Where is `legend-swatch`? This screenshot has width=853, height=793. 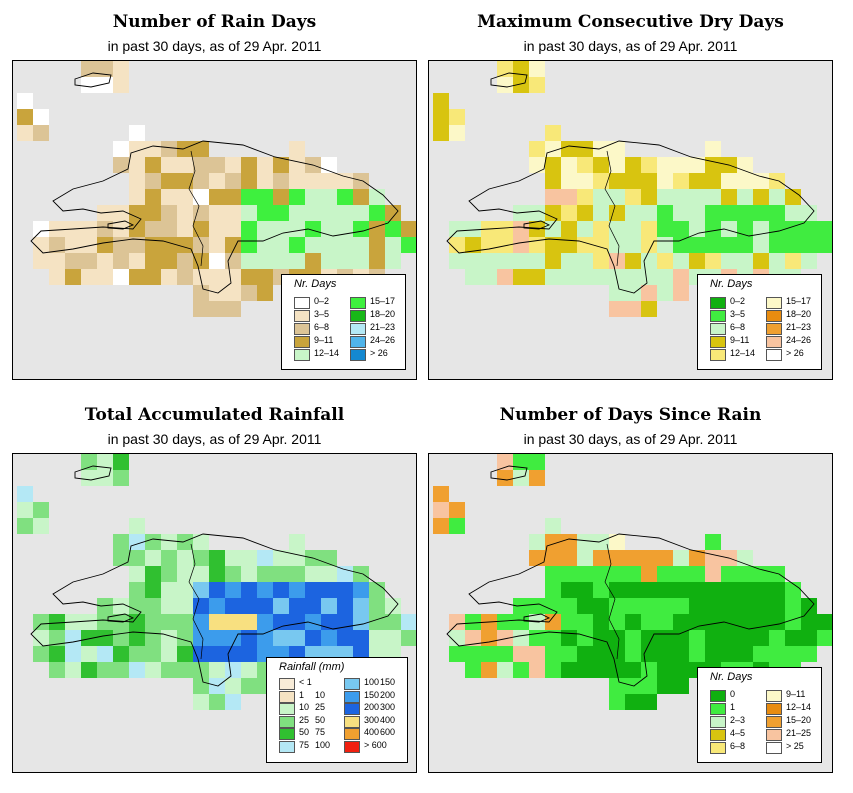
legend-swatch is located at coordinates (774, 316).